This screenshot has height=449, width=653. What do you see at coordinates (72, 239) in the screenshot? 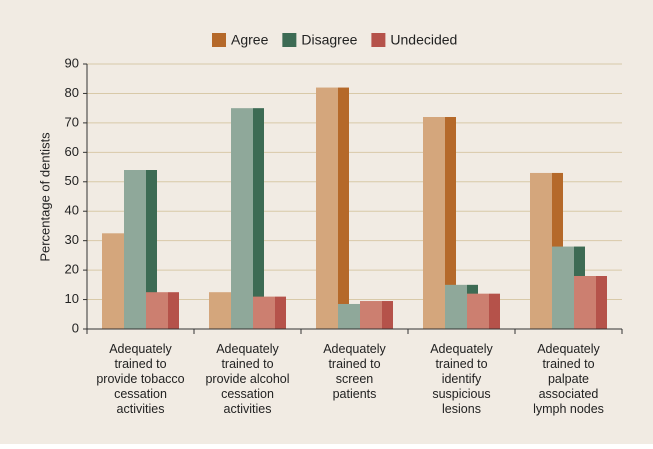
I see `y-tick-label: 30` at bounding box center [72, 239].